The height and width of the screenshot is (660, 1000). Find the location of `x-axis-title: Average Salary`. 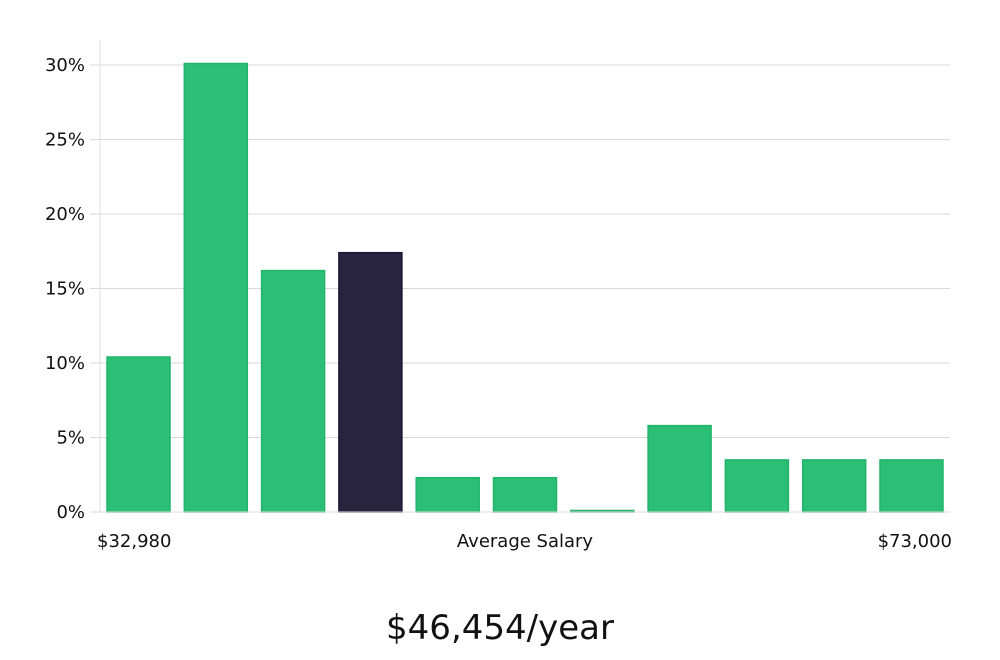

x-axis-title: Average Salary is located at coordinates (525, 541).